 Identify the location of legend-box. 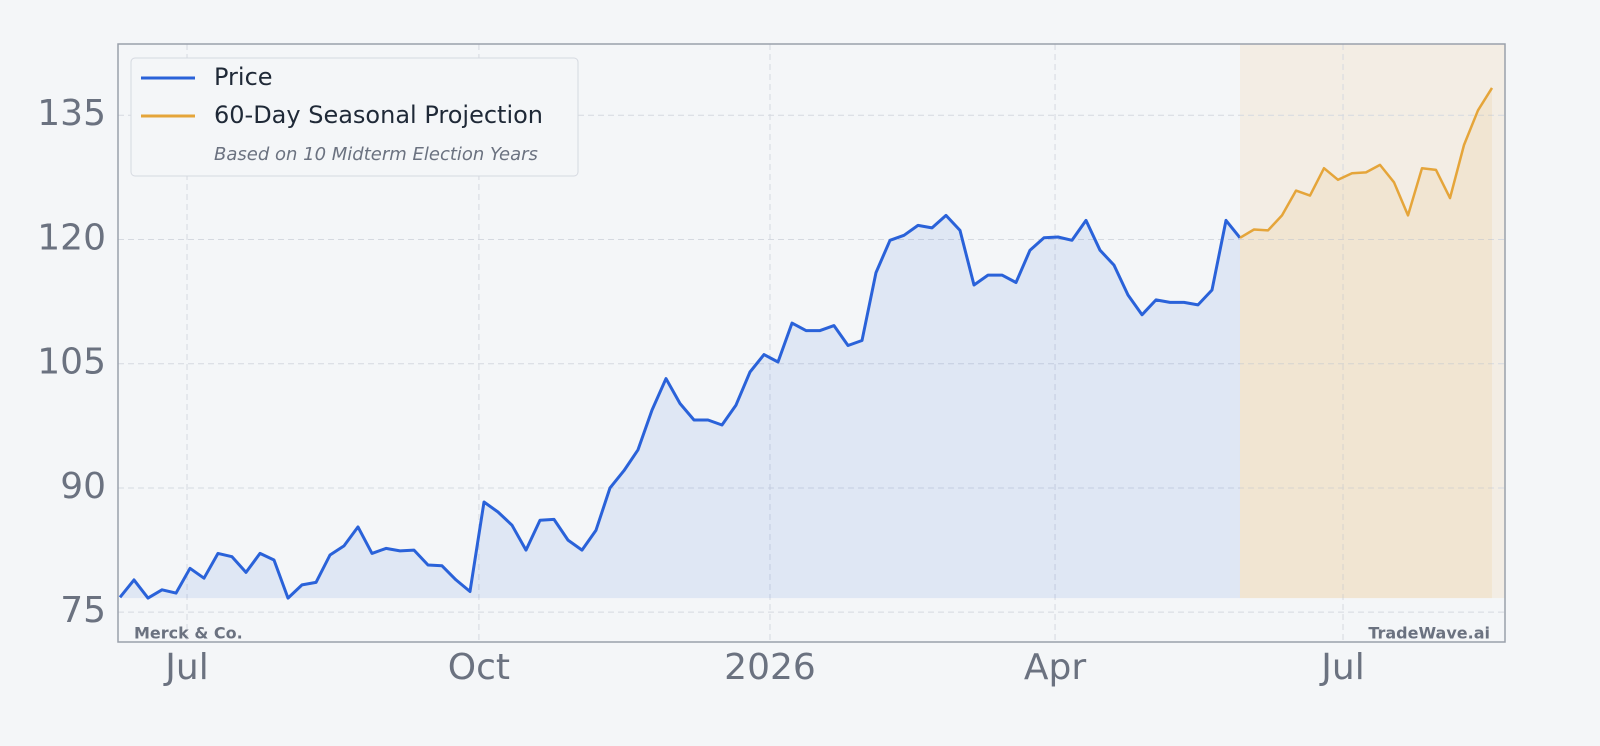
(354, 117).